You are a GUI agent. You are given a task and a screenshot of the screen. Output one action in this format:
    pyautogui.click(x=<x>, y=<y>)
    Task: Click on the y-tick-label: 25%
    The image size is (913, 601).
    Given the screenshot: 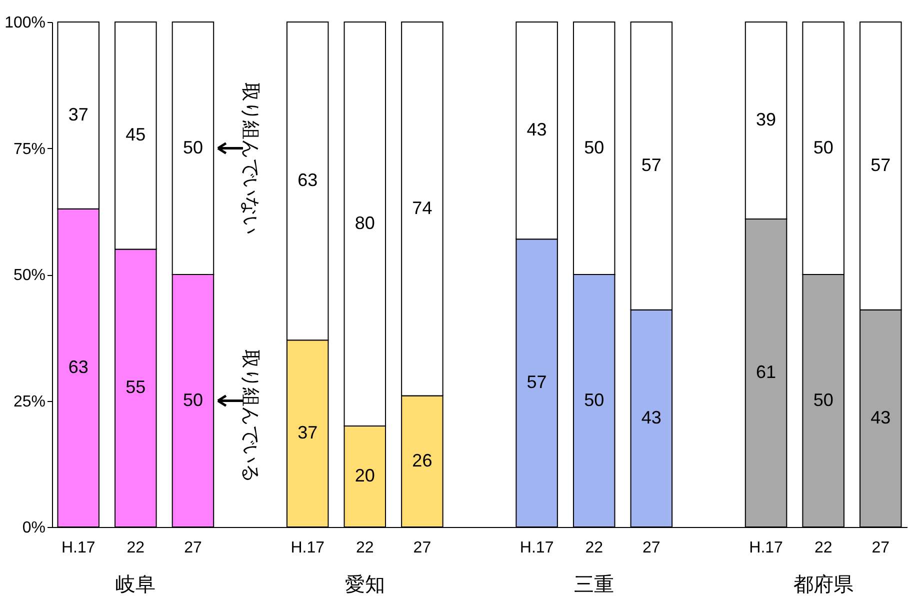 What is the action you would take?
    pyautogui.click(x=29, y=401)
    